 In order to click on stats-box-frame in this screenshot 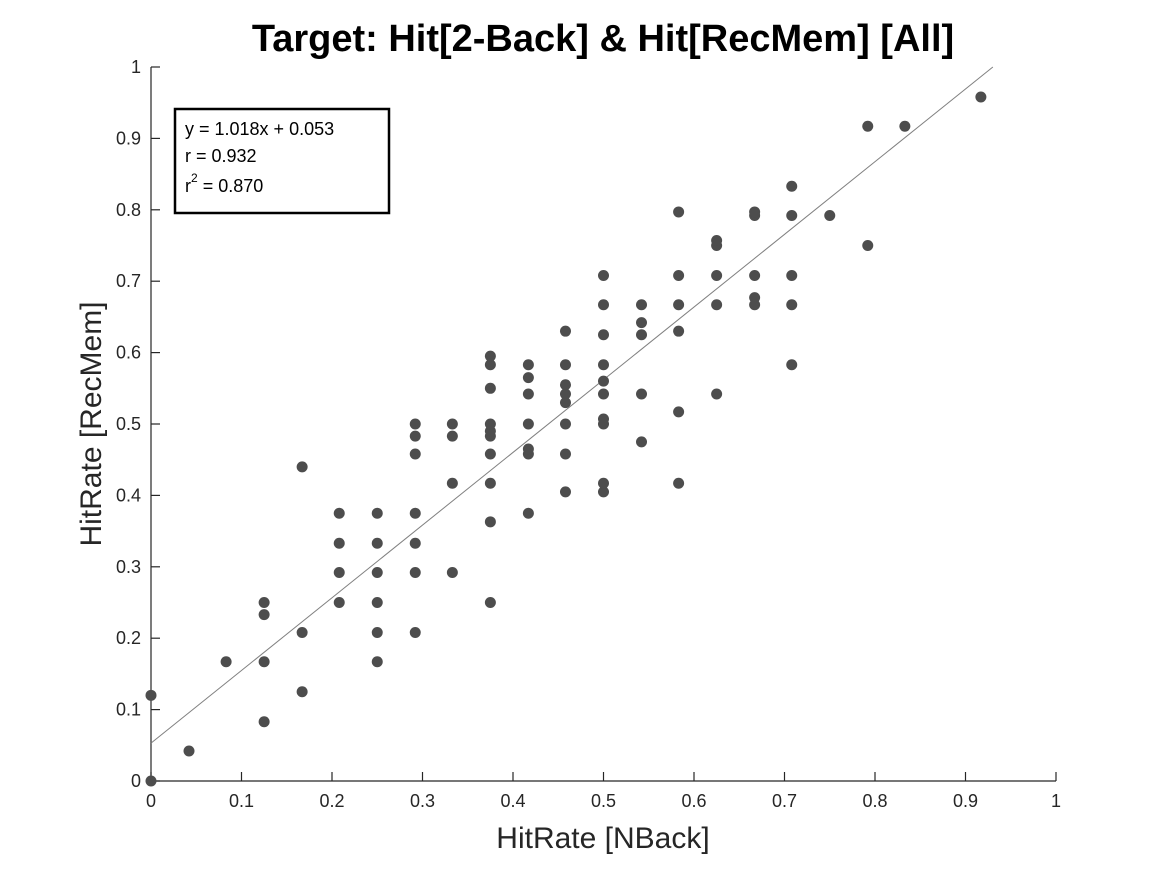, I will do `click(282, 161)`.